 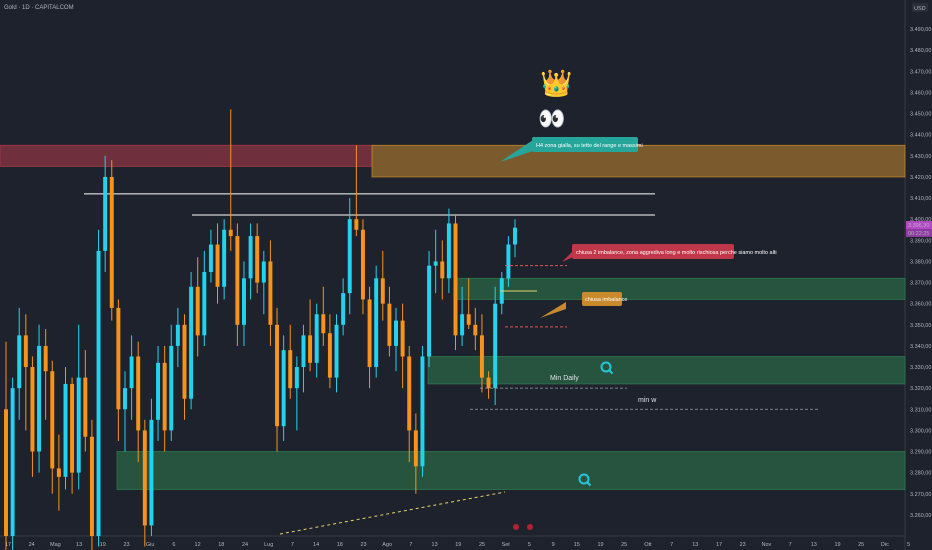 I want to click on time-tick-label: Ott, so click(x=648, y=545).